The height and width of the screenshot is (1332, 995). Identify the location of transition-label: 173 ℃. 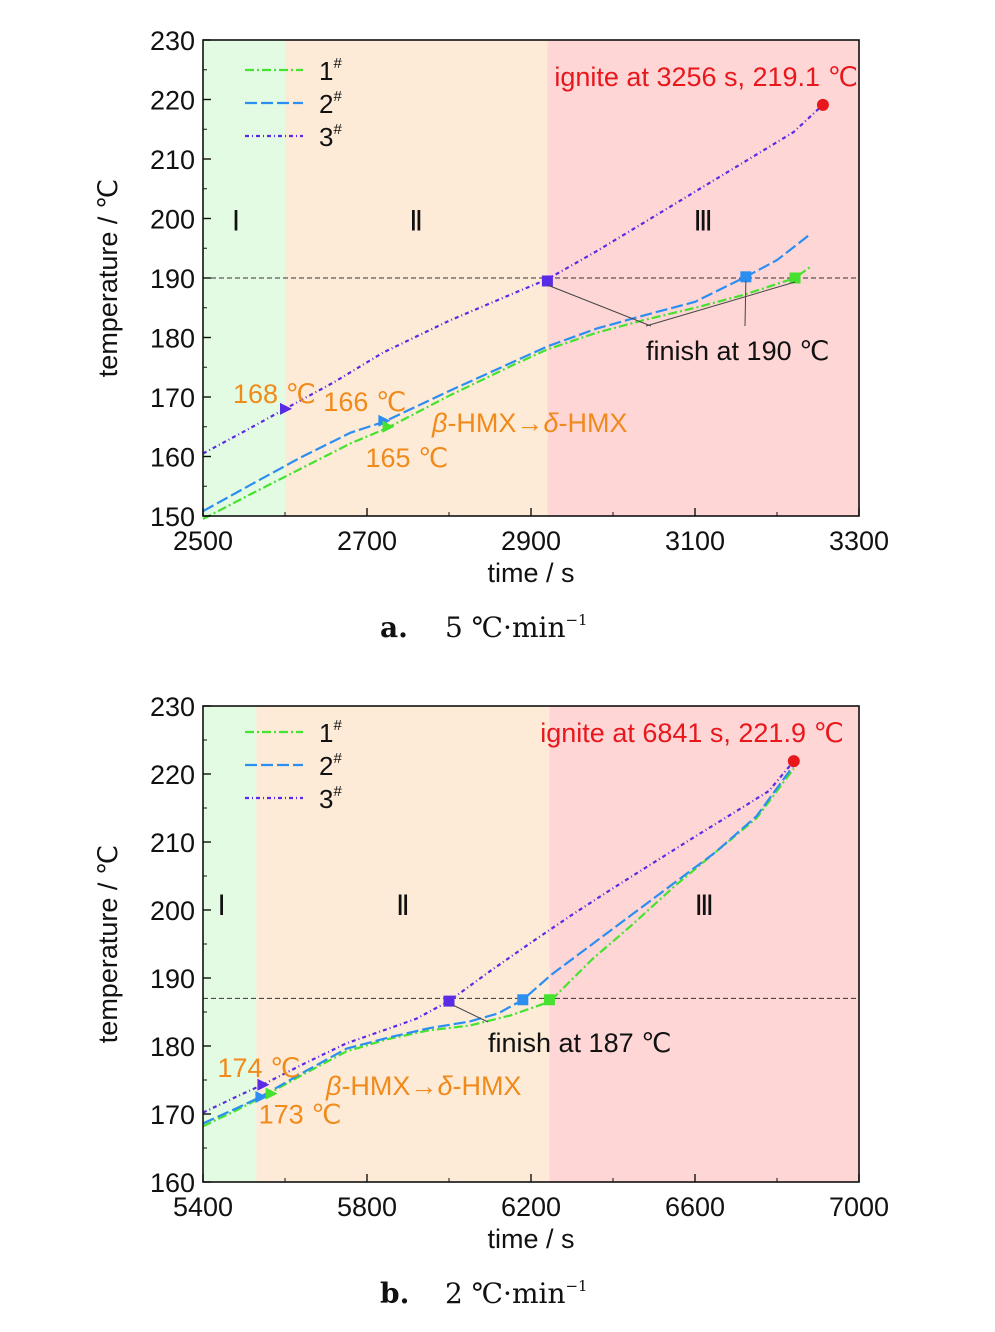
(300, 1115).